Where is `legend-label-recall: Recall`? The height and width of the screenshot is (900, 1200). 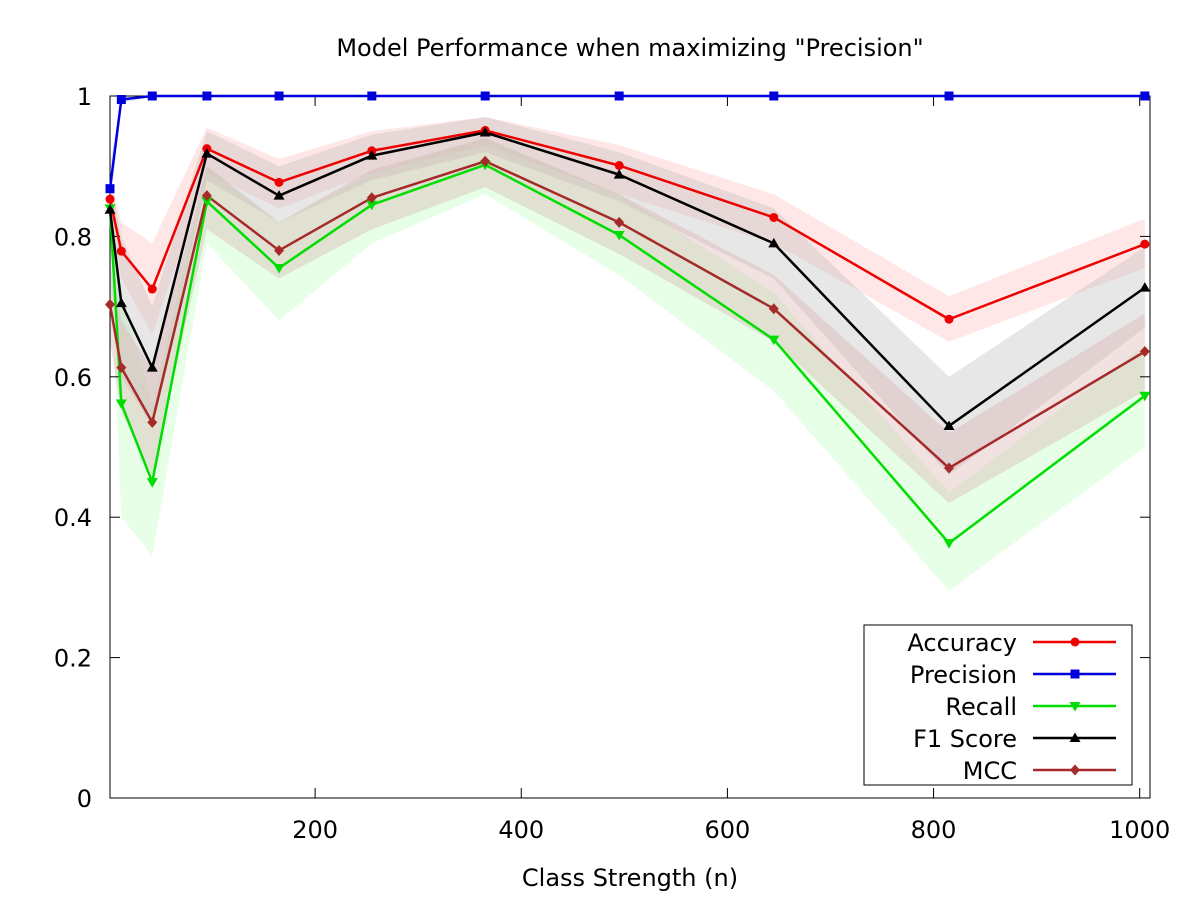 legend-label-recall: Recall is located at coordinates (981, 707).